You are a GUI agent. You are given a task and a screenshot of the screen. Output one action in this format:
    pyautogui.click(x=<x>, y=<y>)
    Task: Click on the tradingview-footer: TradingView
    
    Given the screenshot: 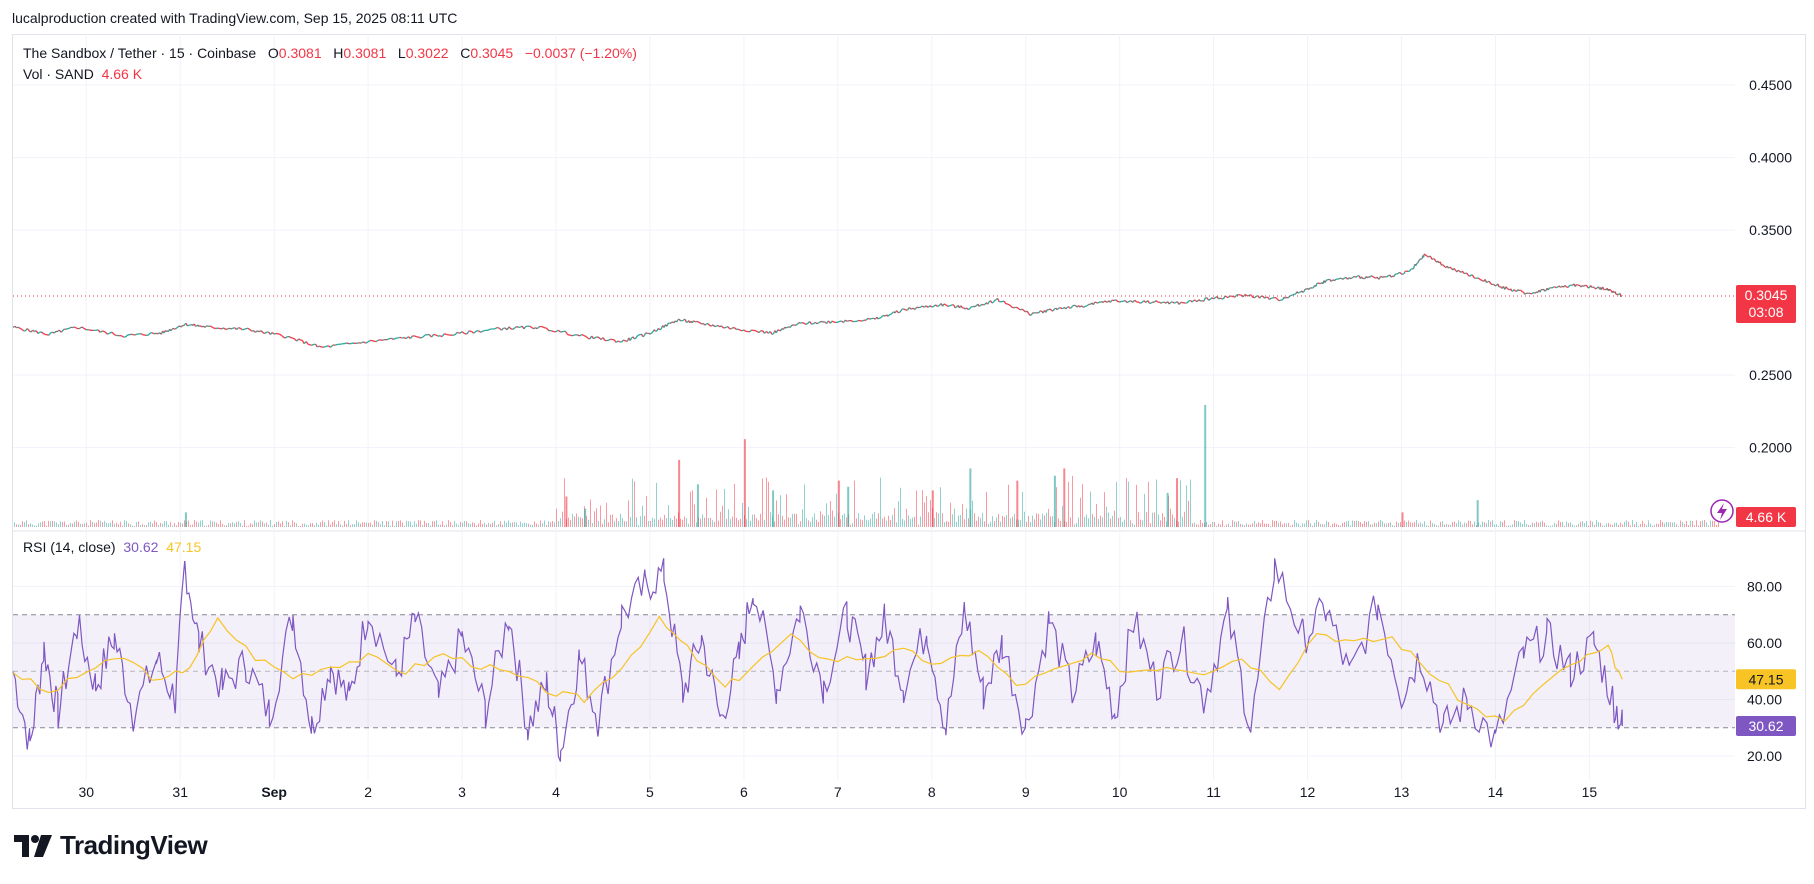 What is the action you would take?
    pyautogui.click(x=111, y=845)
    